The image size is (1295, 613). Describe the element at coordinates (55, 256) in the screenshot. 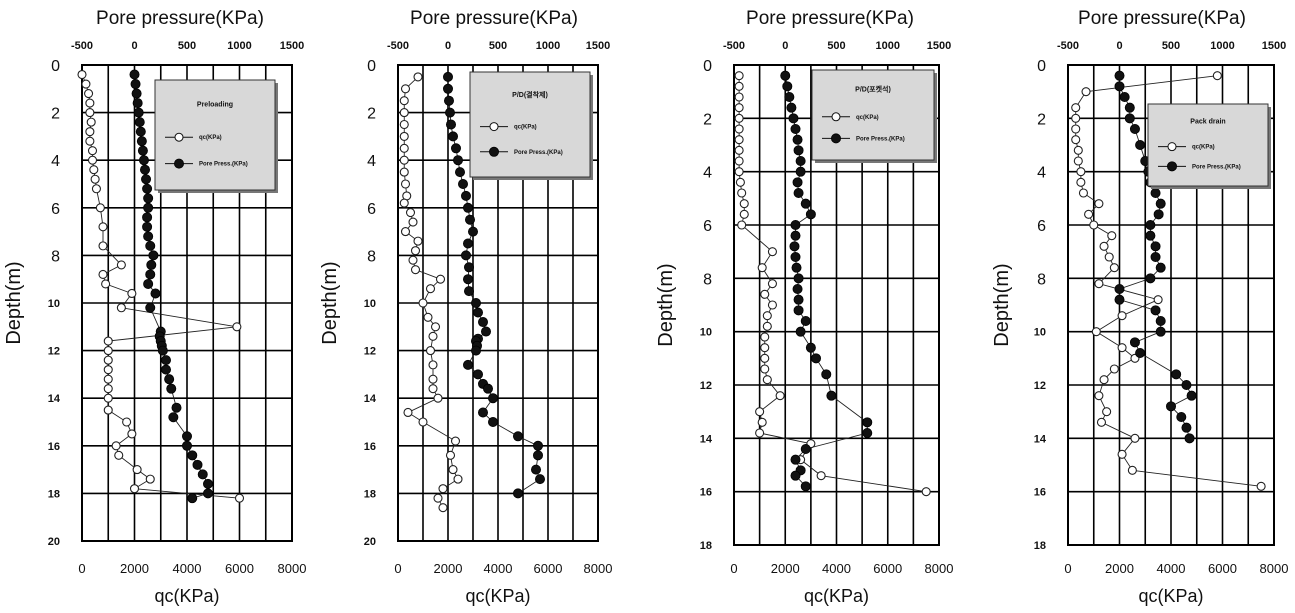

I see `depth-tick-label: 8` at that location.